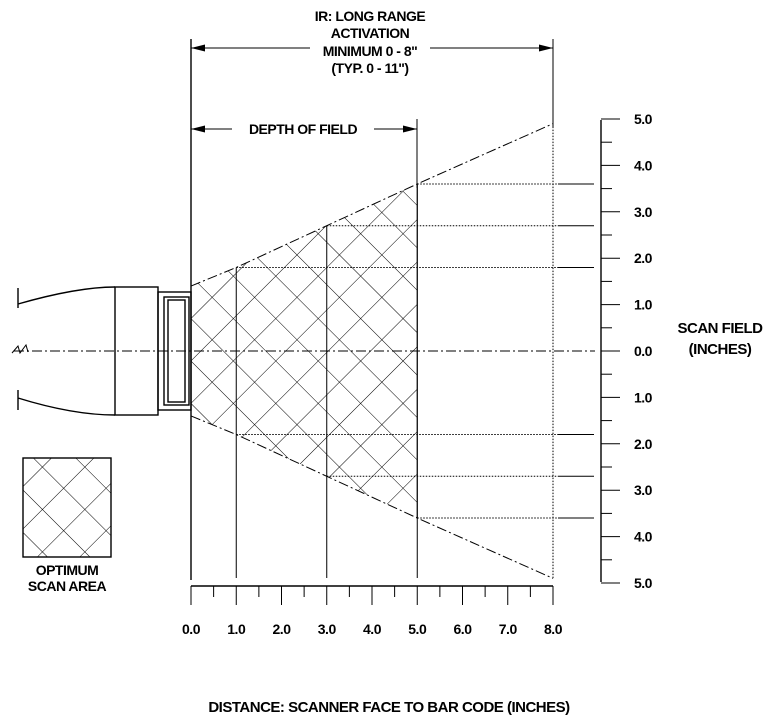 This screenshot has width=779, height=715. Describe the element at coordinates (327, 629) in the screenshot. I see `distance-tick-label: 3.0` at that location.